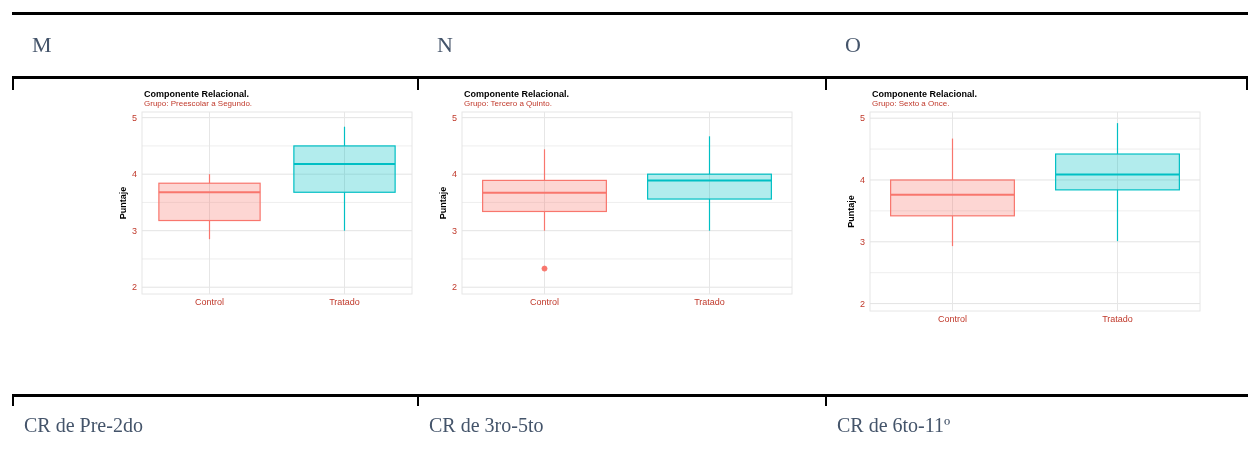 This screenshot has height=452, width=1248. Describe the element at coordinates (486, 425) in the screenshot. I see `text: CR de 3ro-5to` at that location.